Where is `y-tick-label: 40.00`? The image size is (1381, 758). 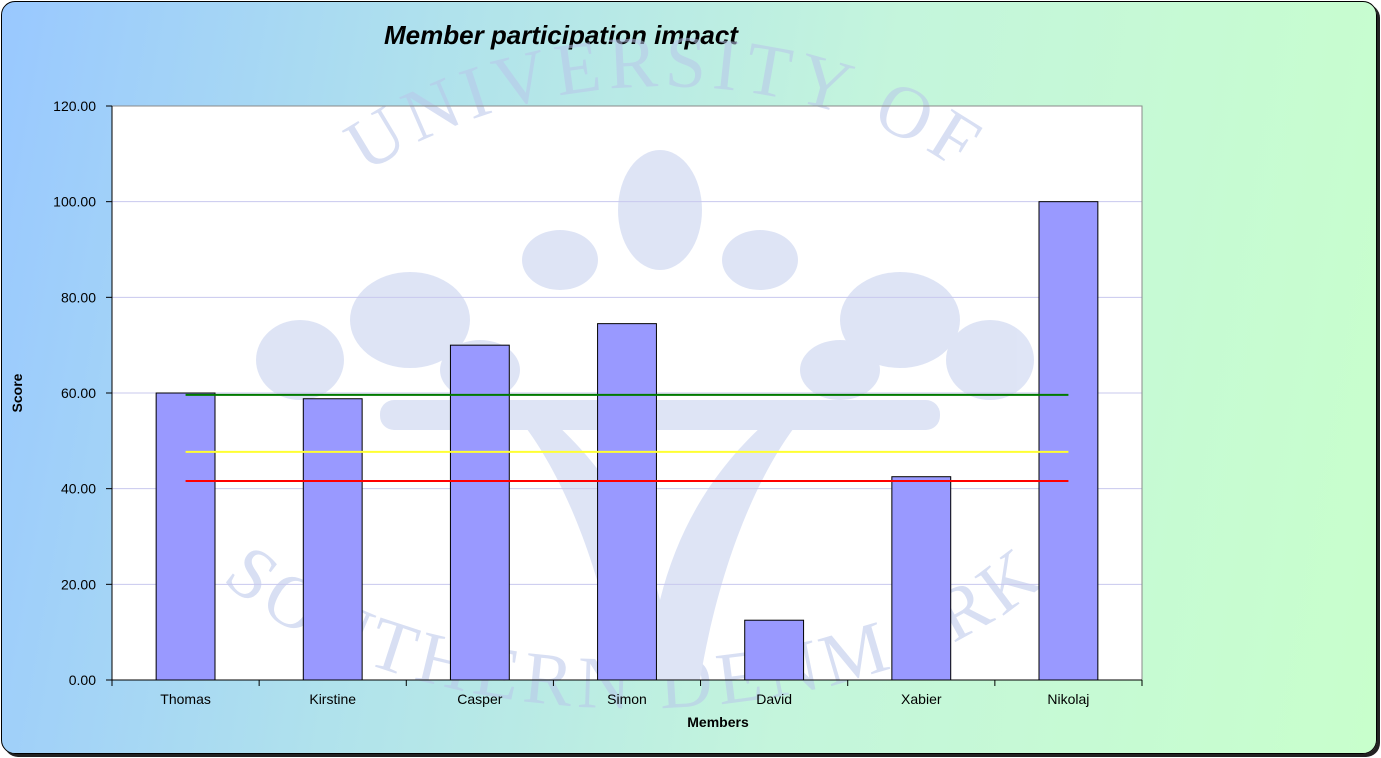
y-tick-label: 40.00 is located at coordinates (78, 489).